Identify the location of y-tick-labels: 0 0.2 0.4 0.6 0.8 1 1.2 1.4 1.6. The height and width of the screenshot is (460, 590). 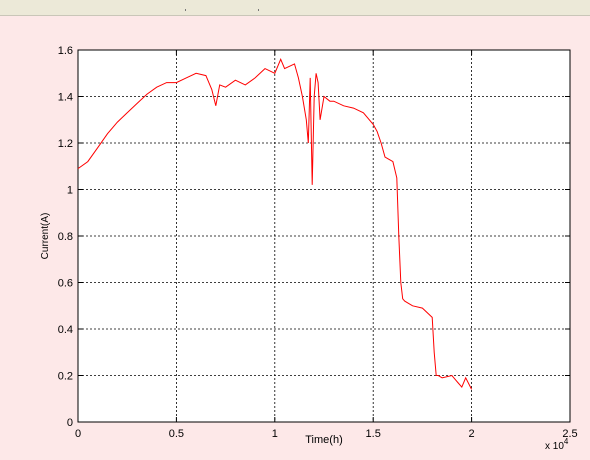
(65, 237).